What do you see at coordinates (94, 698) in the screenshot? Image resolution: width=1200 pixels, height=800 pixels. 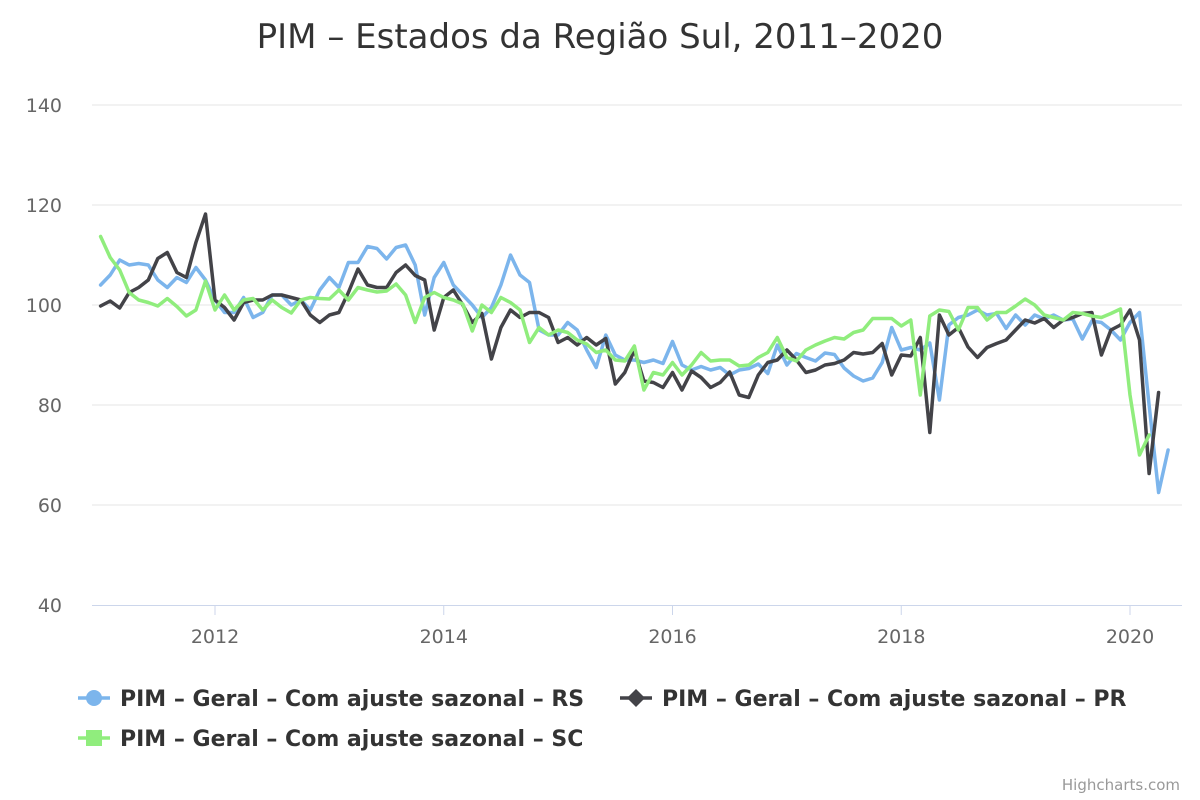 I see `legend-circle-marker-icon` at bounding box center [94, 698].